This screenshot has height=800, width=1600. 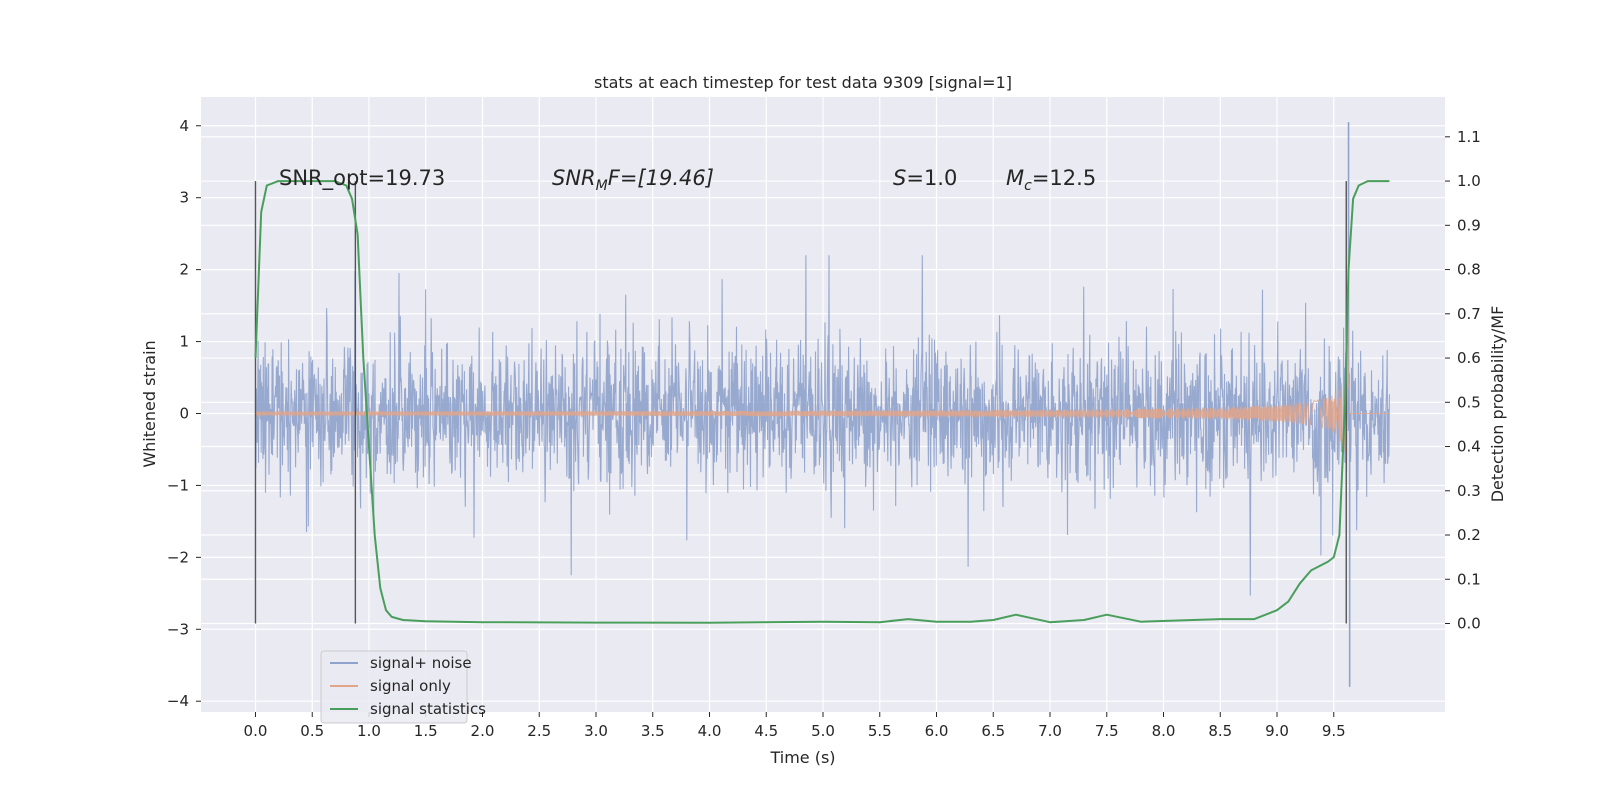 I want to click on series-signal-only, so click(x=822, y=383).